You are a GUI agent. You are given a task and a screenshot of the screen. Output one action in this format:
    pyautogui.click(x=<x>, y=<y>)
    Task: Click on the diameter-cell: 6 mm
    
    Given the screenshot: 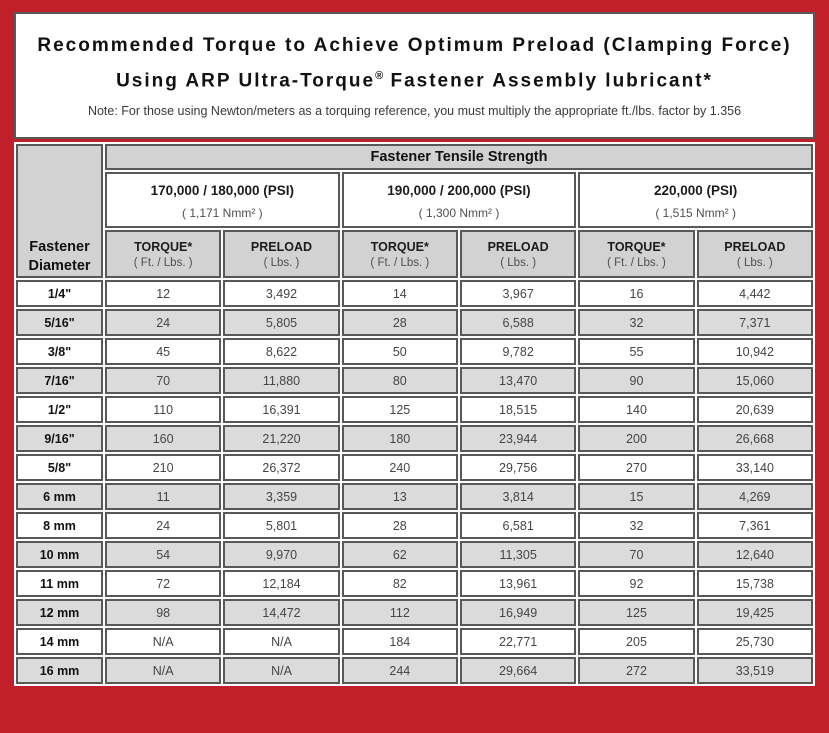 What is the action you would take?
    pyautogui.click(x=59, y=496)
    